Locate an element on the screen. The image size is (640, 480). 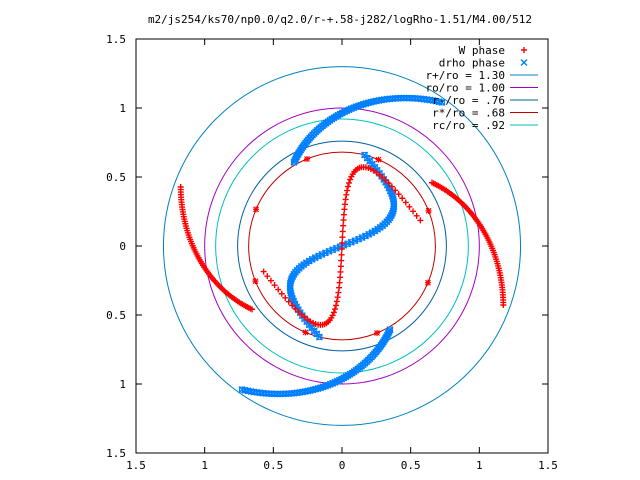
circle-r* is located at coordinates (342, 246).